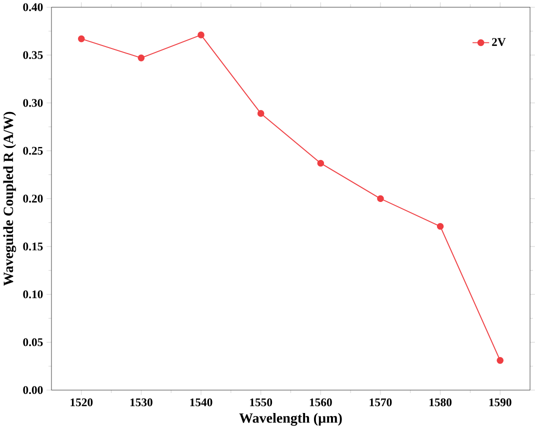 The width and height of the screenshot is (535, 429). Describe the element at coordinates (33, 198) in the screenshot. I see `y-tick-label: 0.20` at that location.